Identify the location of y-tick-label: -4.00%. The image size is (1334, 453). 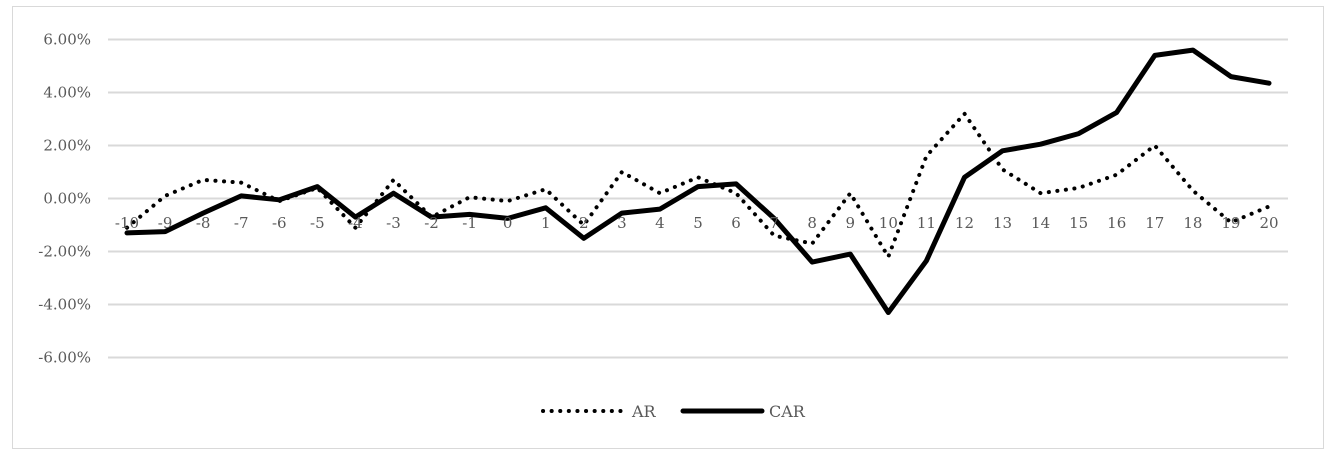
(64, 305).